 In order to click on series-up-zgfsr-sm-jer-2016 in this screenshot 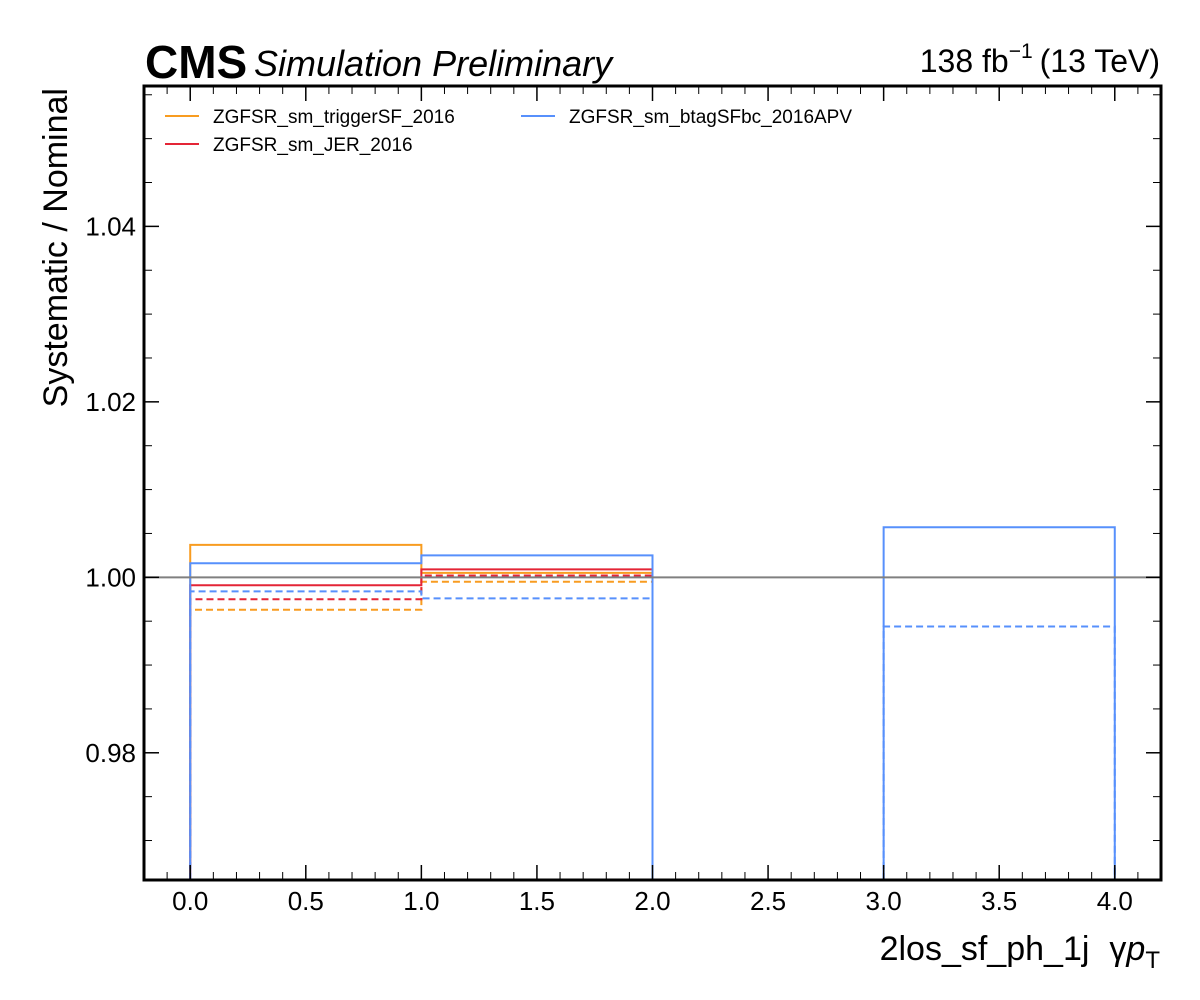, I will do `click(421, 724)`.